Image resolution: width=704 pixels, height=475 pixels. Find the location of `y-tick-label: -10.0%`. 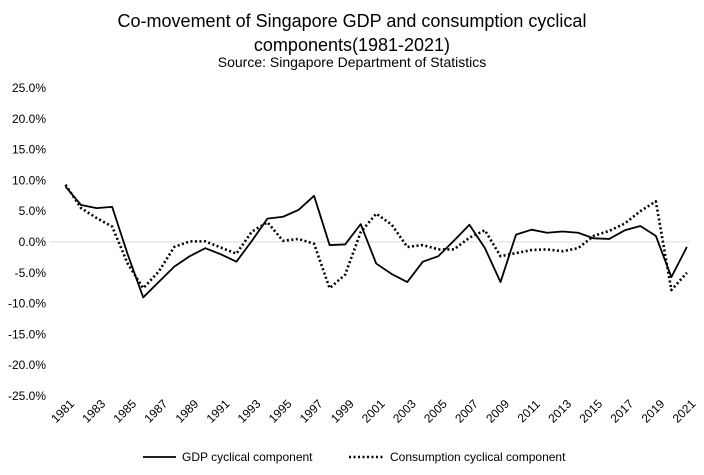

y-tick-label: -10.0% is located at coordinates (27, 304).